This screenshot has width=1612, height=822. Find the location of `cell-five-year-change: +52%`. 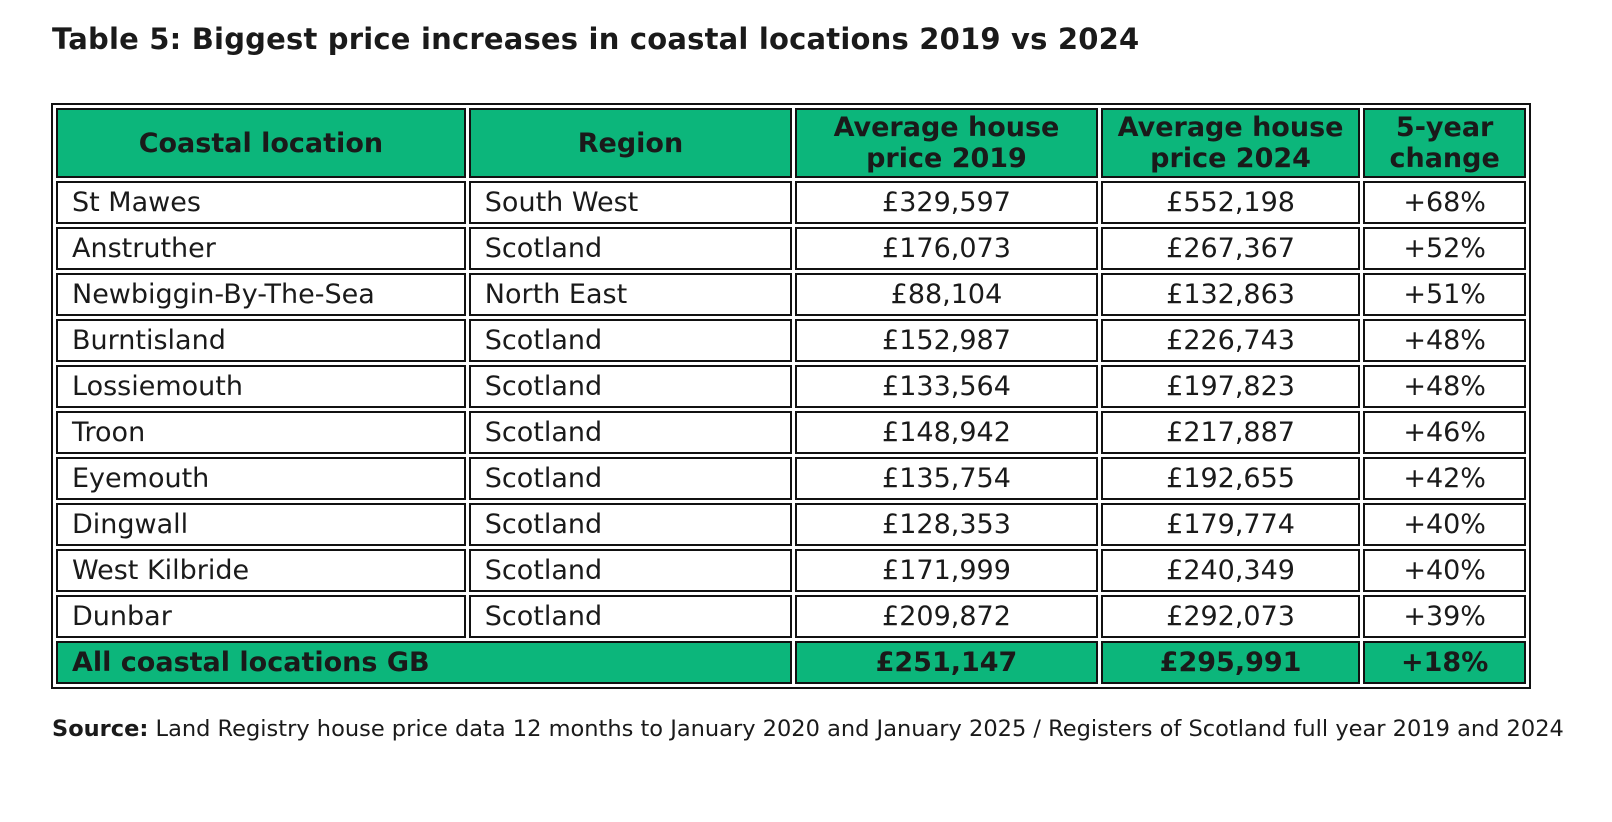

cell-five-year-change: +52% is located at coordinates (1444, 248).